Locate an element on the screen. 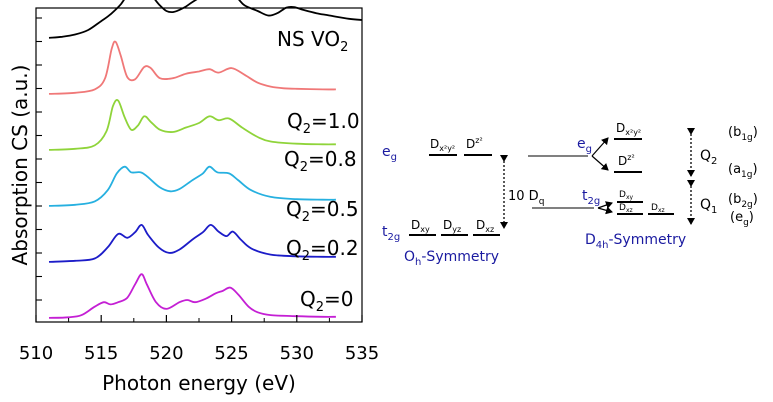  d4h-t2g-label: t2g is located at coordinates (591, 197).